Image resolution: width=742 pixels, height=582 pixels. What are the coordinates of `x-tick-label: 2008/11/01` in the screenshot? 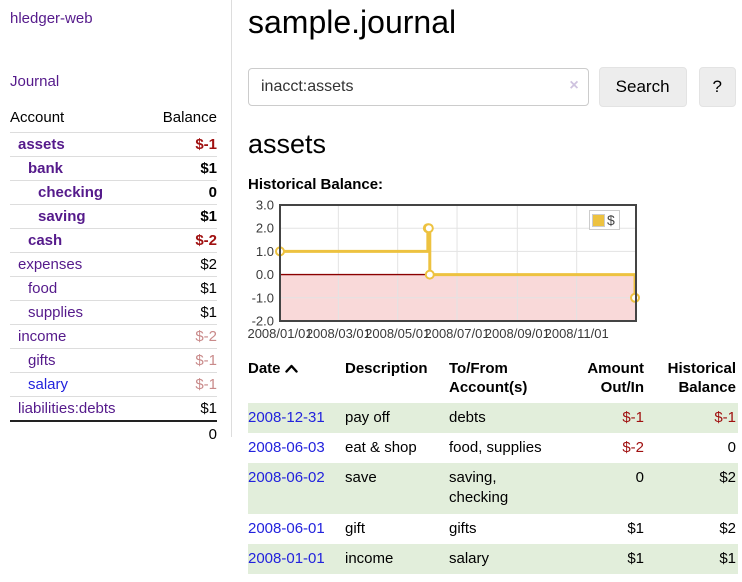 It's located at (577, 333).